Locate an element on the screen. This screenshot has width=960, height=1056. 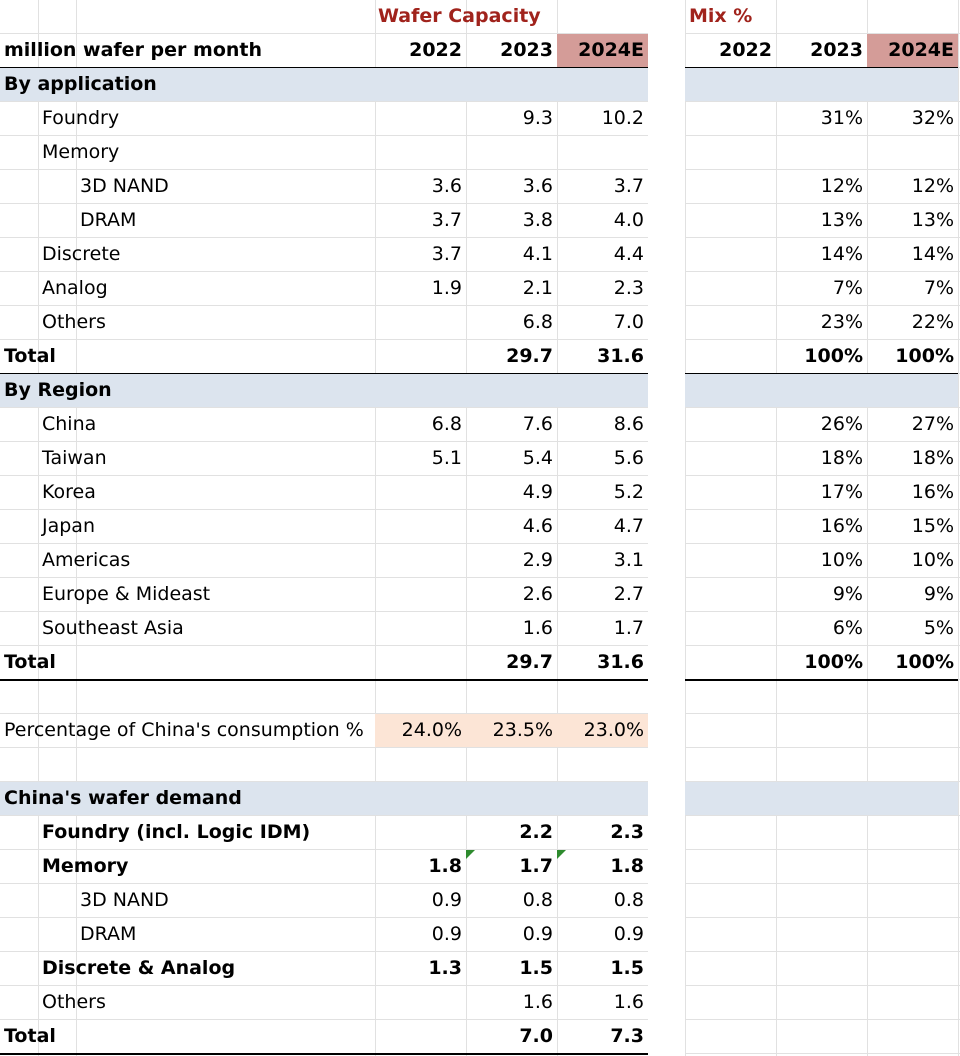
capacity-value: 10.2 is located at coordinates (622, 118).